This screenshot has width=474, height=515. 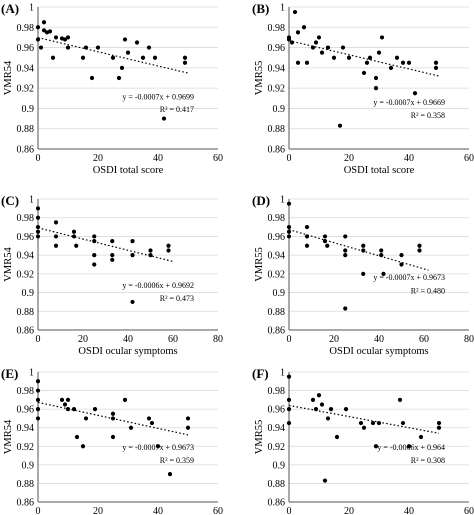 I want to click on r-squared: R² = 0.359, so click(x=177, y=460).